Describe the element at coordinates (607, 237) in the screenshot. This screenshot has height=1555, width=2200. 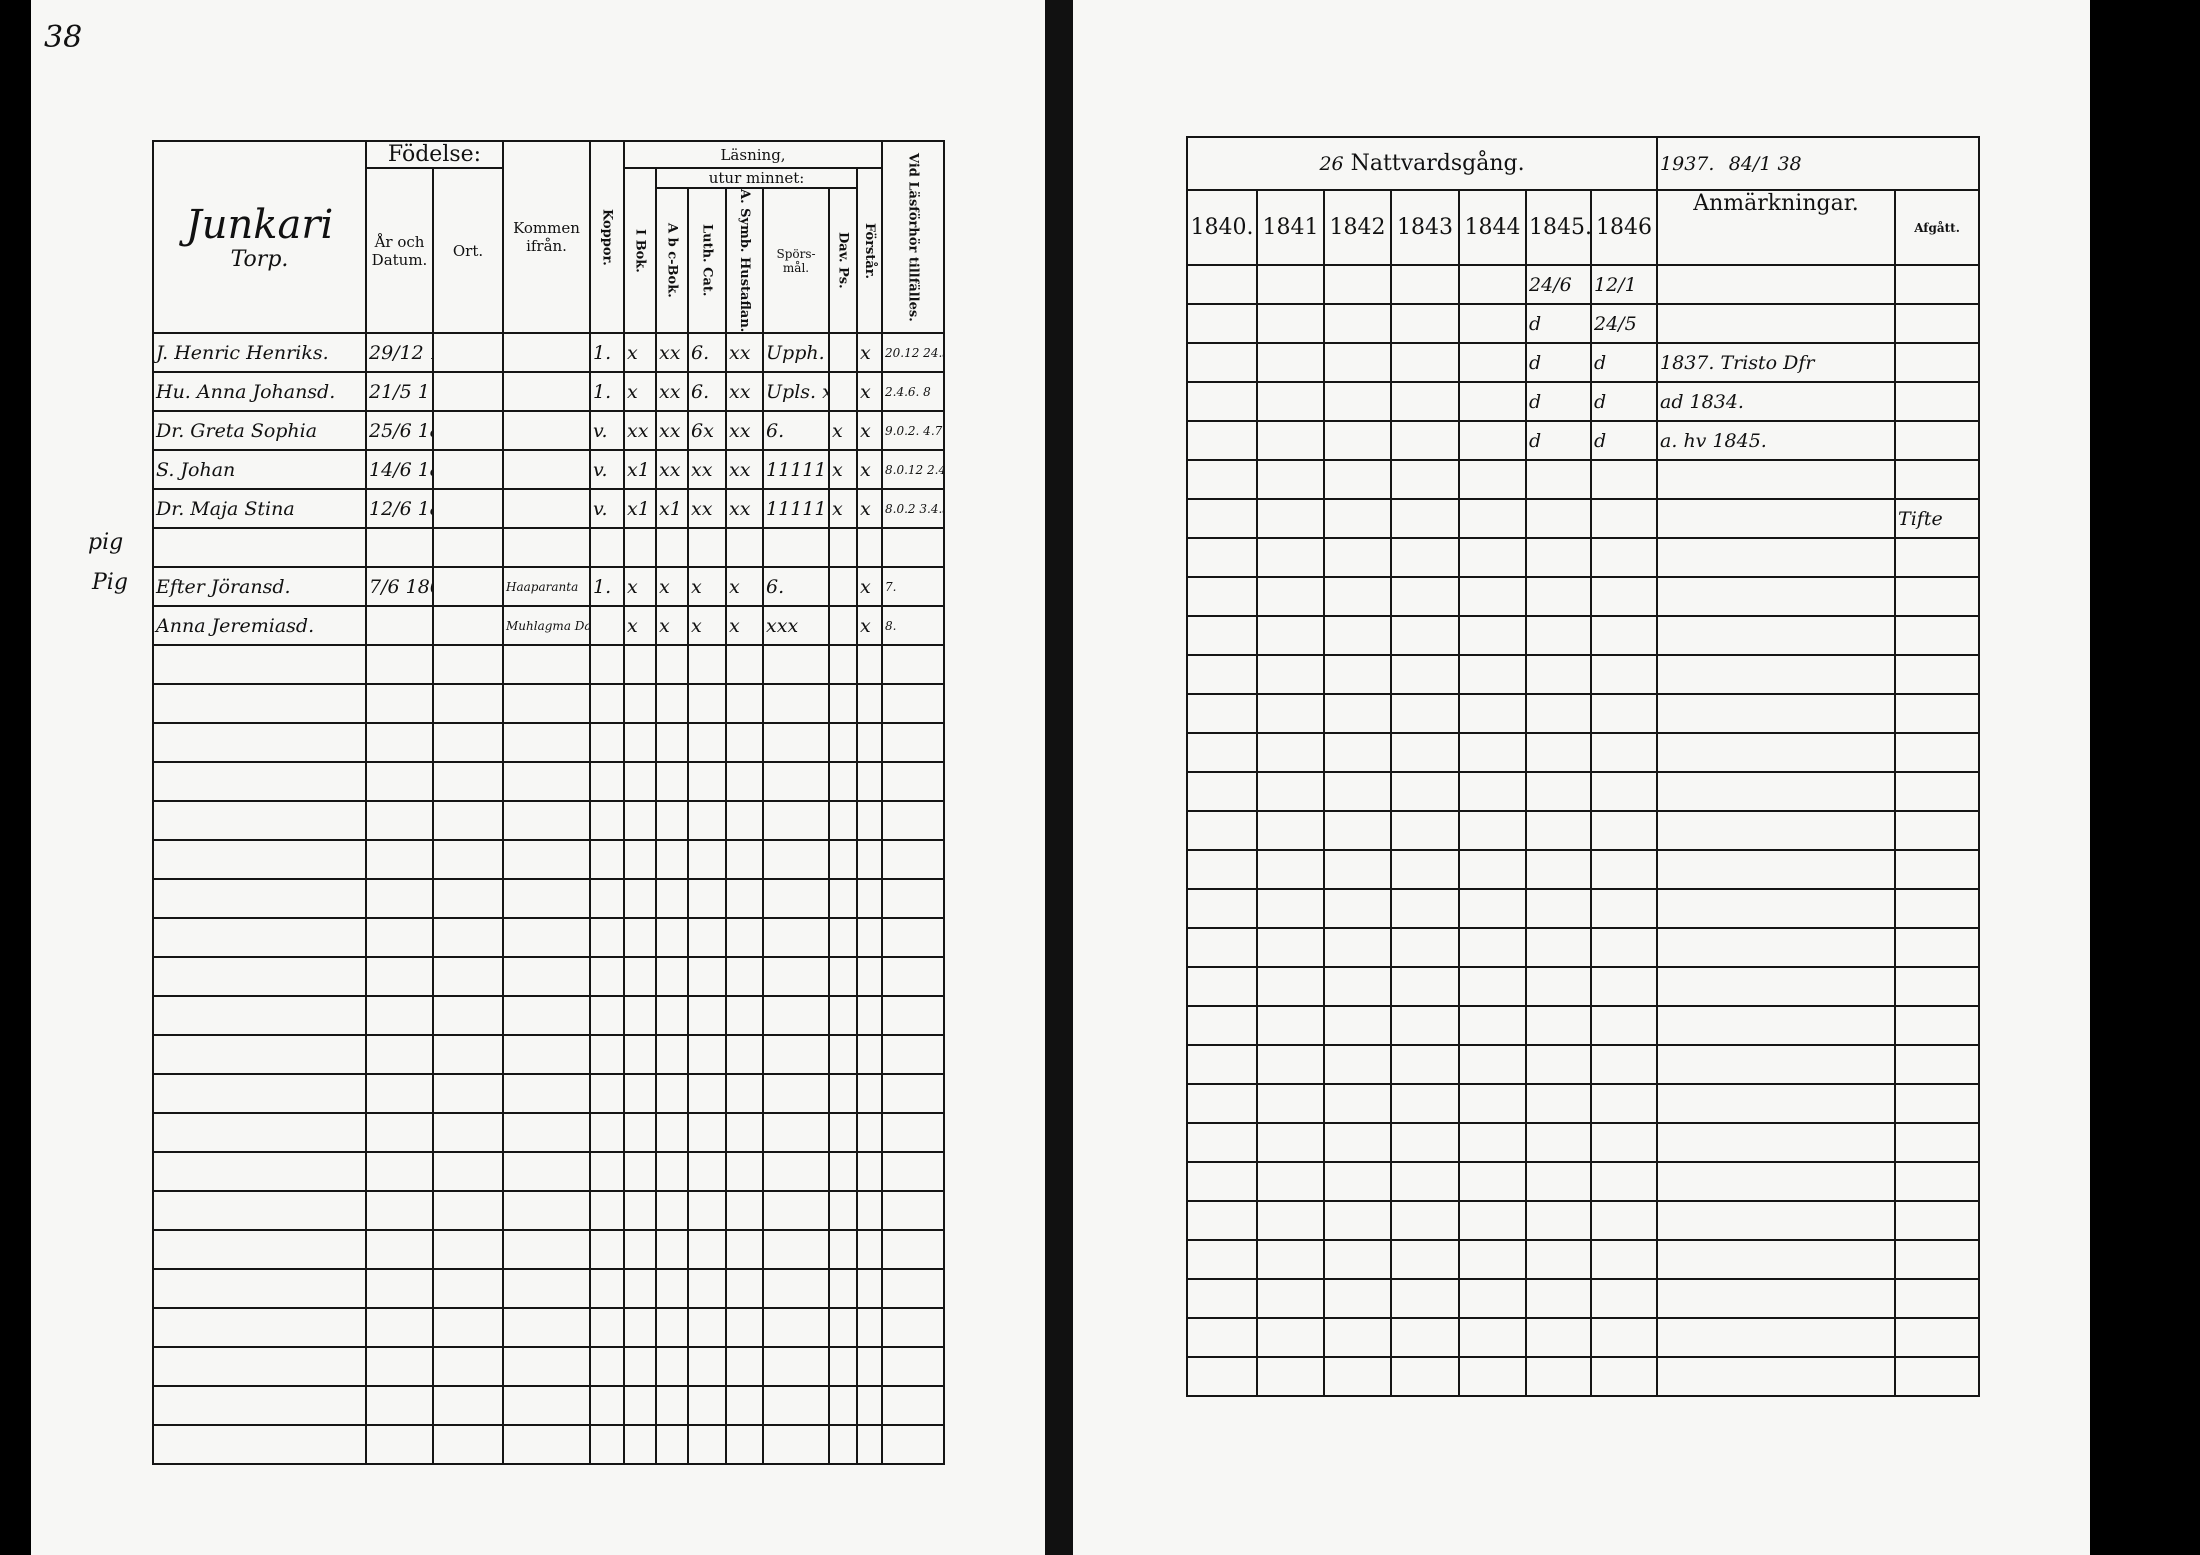
I see `smallpox-heading: Koppor.` at that location.